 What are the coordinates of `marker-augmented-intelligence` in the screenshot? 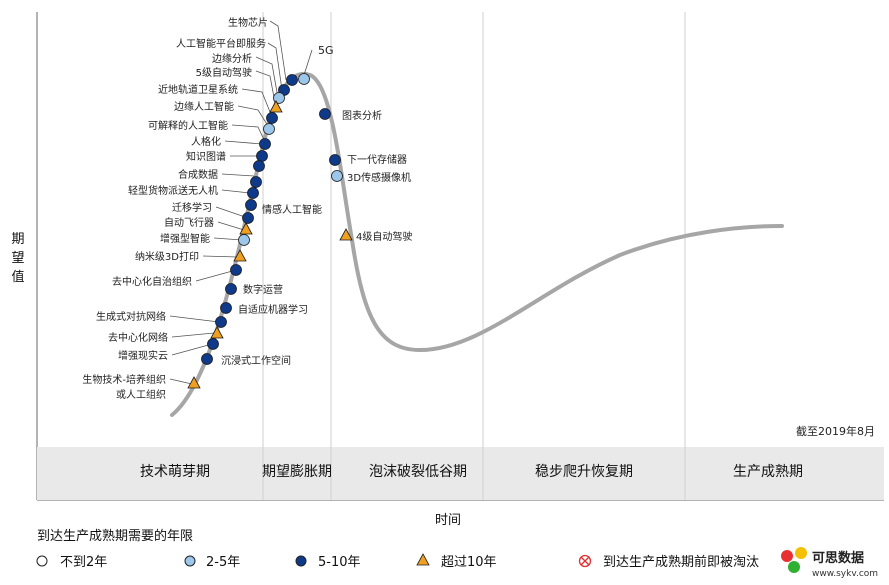 It's located at (244, 240).